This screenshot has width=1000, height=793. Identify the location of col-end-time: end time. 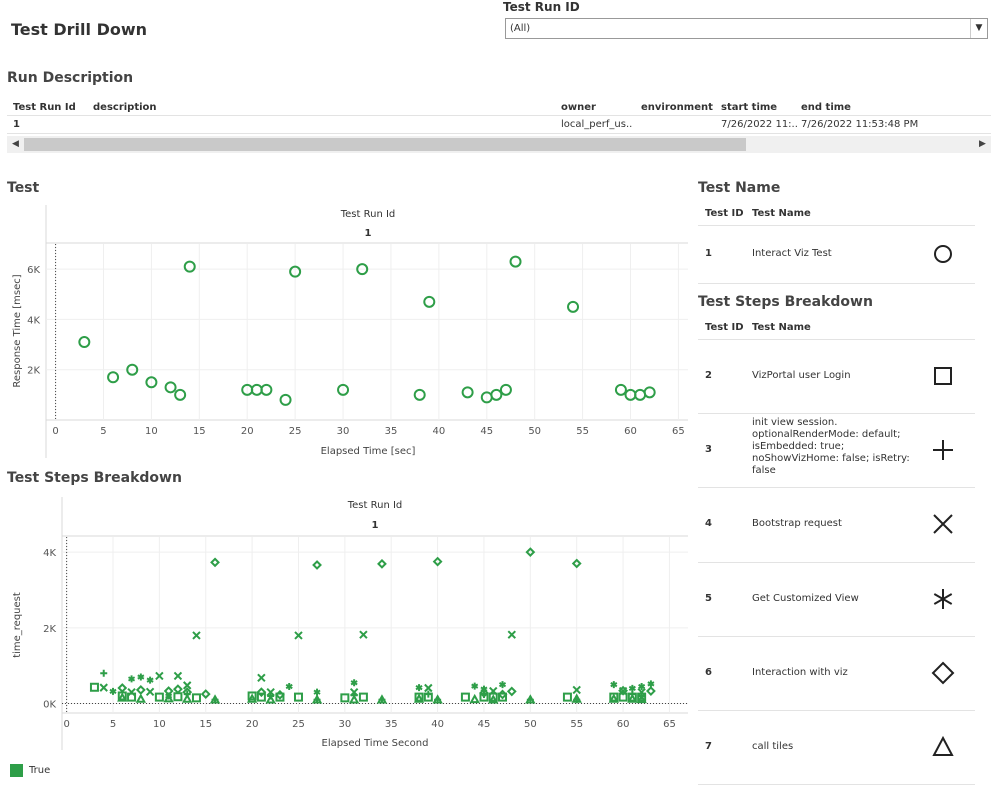
(826, 107).